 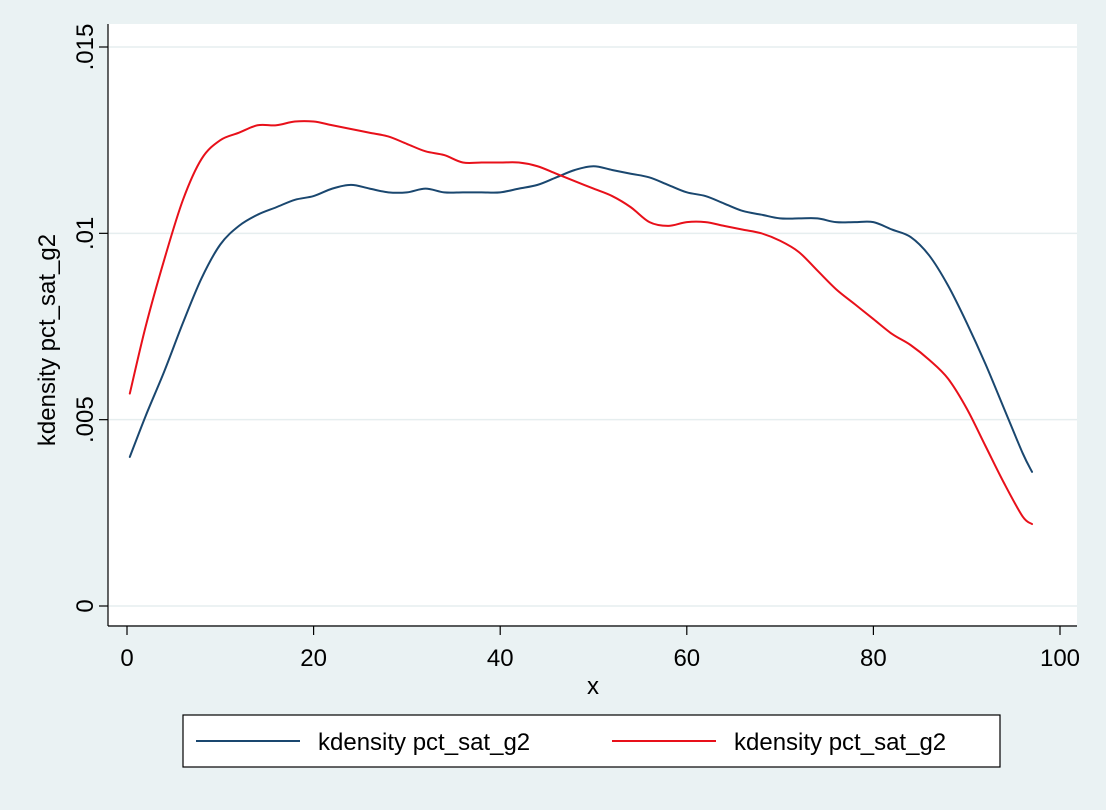 I want to click on legend-label-series-1: kdensity pct_sat_g2, so click(x=424, y=742).